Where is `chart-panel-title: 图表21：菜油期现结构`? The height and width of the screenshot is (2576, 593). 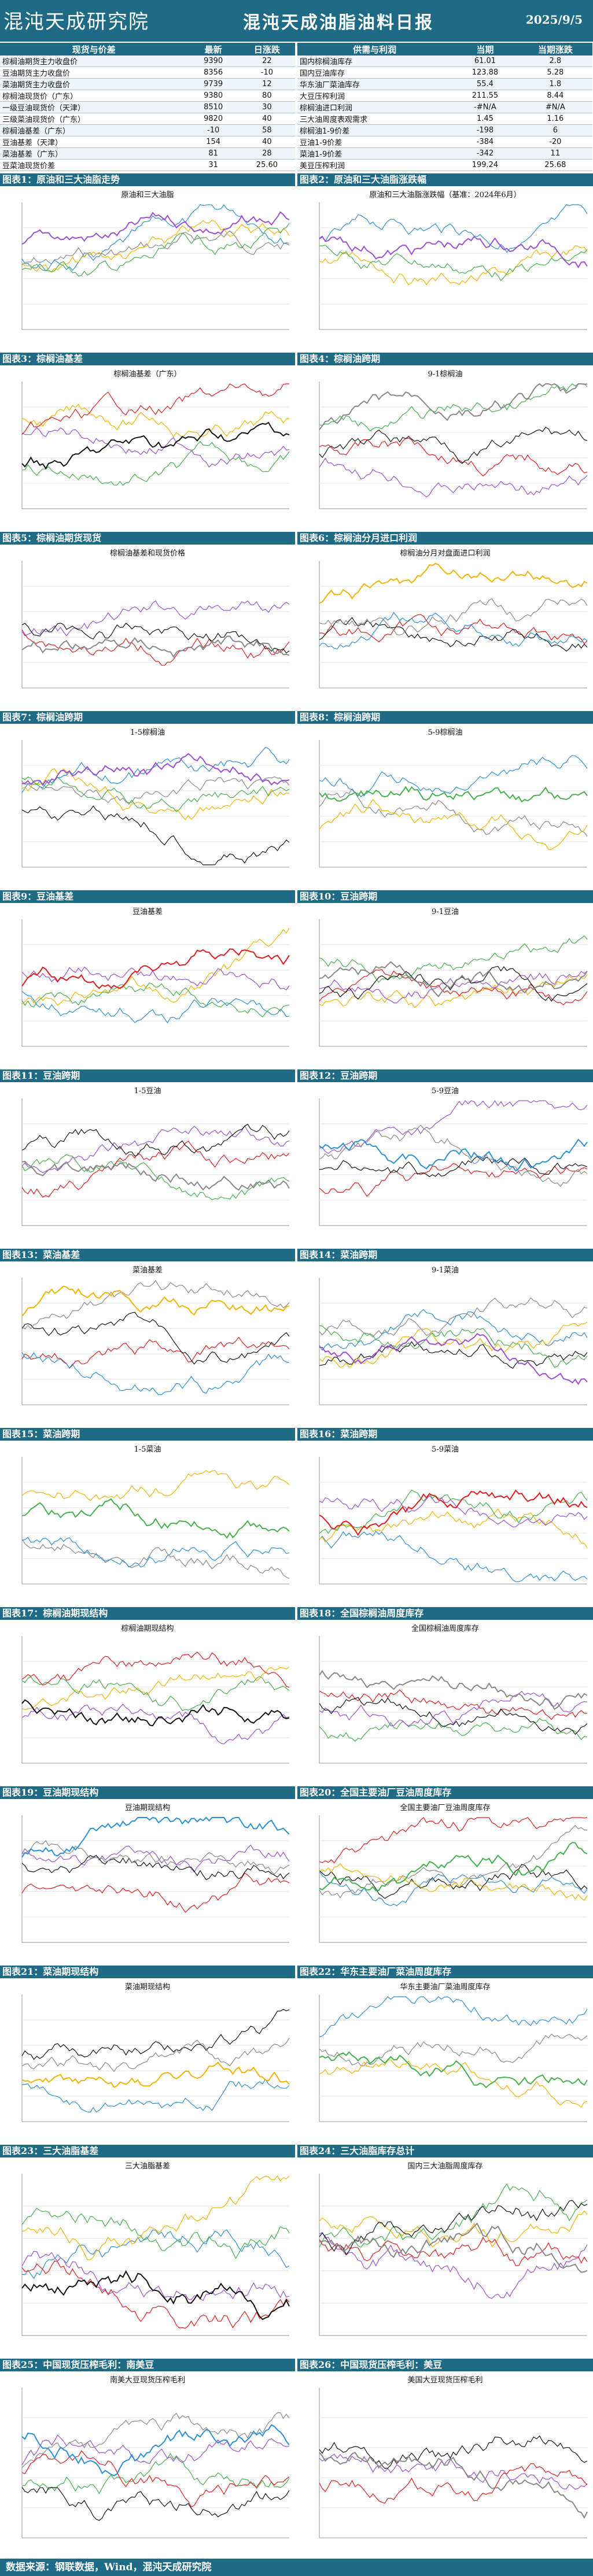
chart-panel-title: 图表21：菜油期现结构 is located at coordinates (147, 1972).